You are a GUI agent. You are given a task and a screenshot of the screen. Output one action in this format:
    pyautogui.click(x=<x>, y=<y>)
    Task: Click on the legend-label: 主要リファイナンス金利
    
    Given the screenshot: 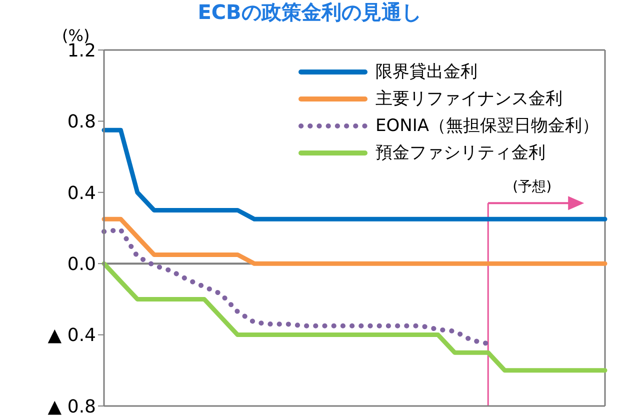 What is the action you would take?
    pyautogui.click(x=469, y=99)
    